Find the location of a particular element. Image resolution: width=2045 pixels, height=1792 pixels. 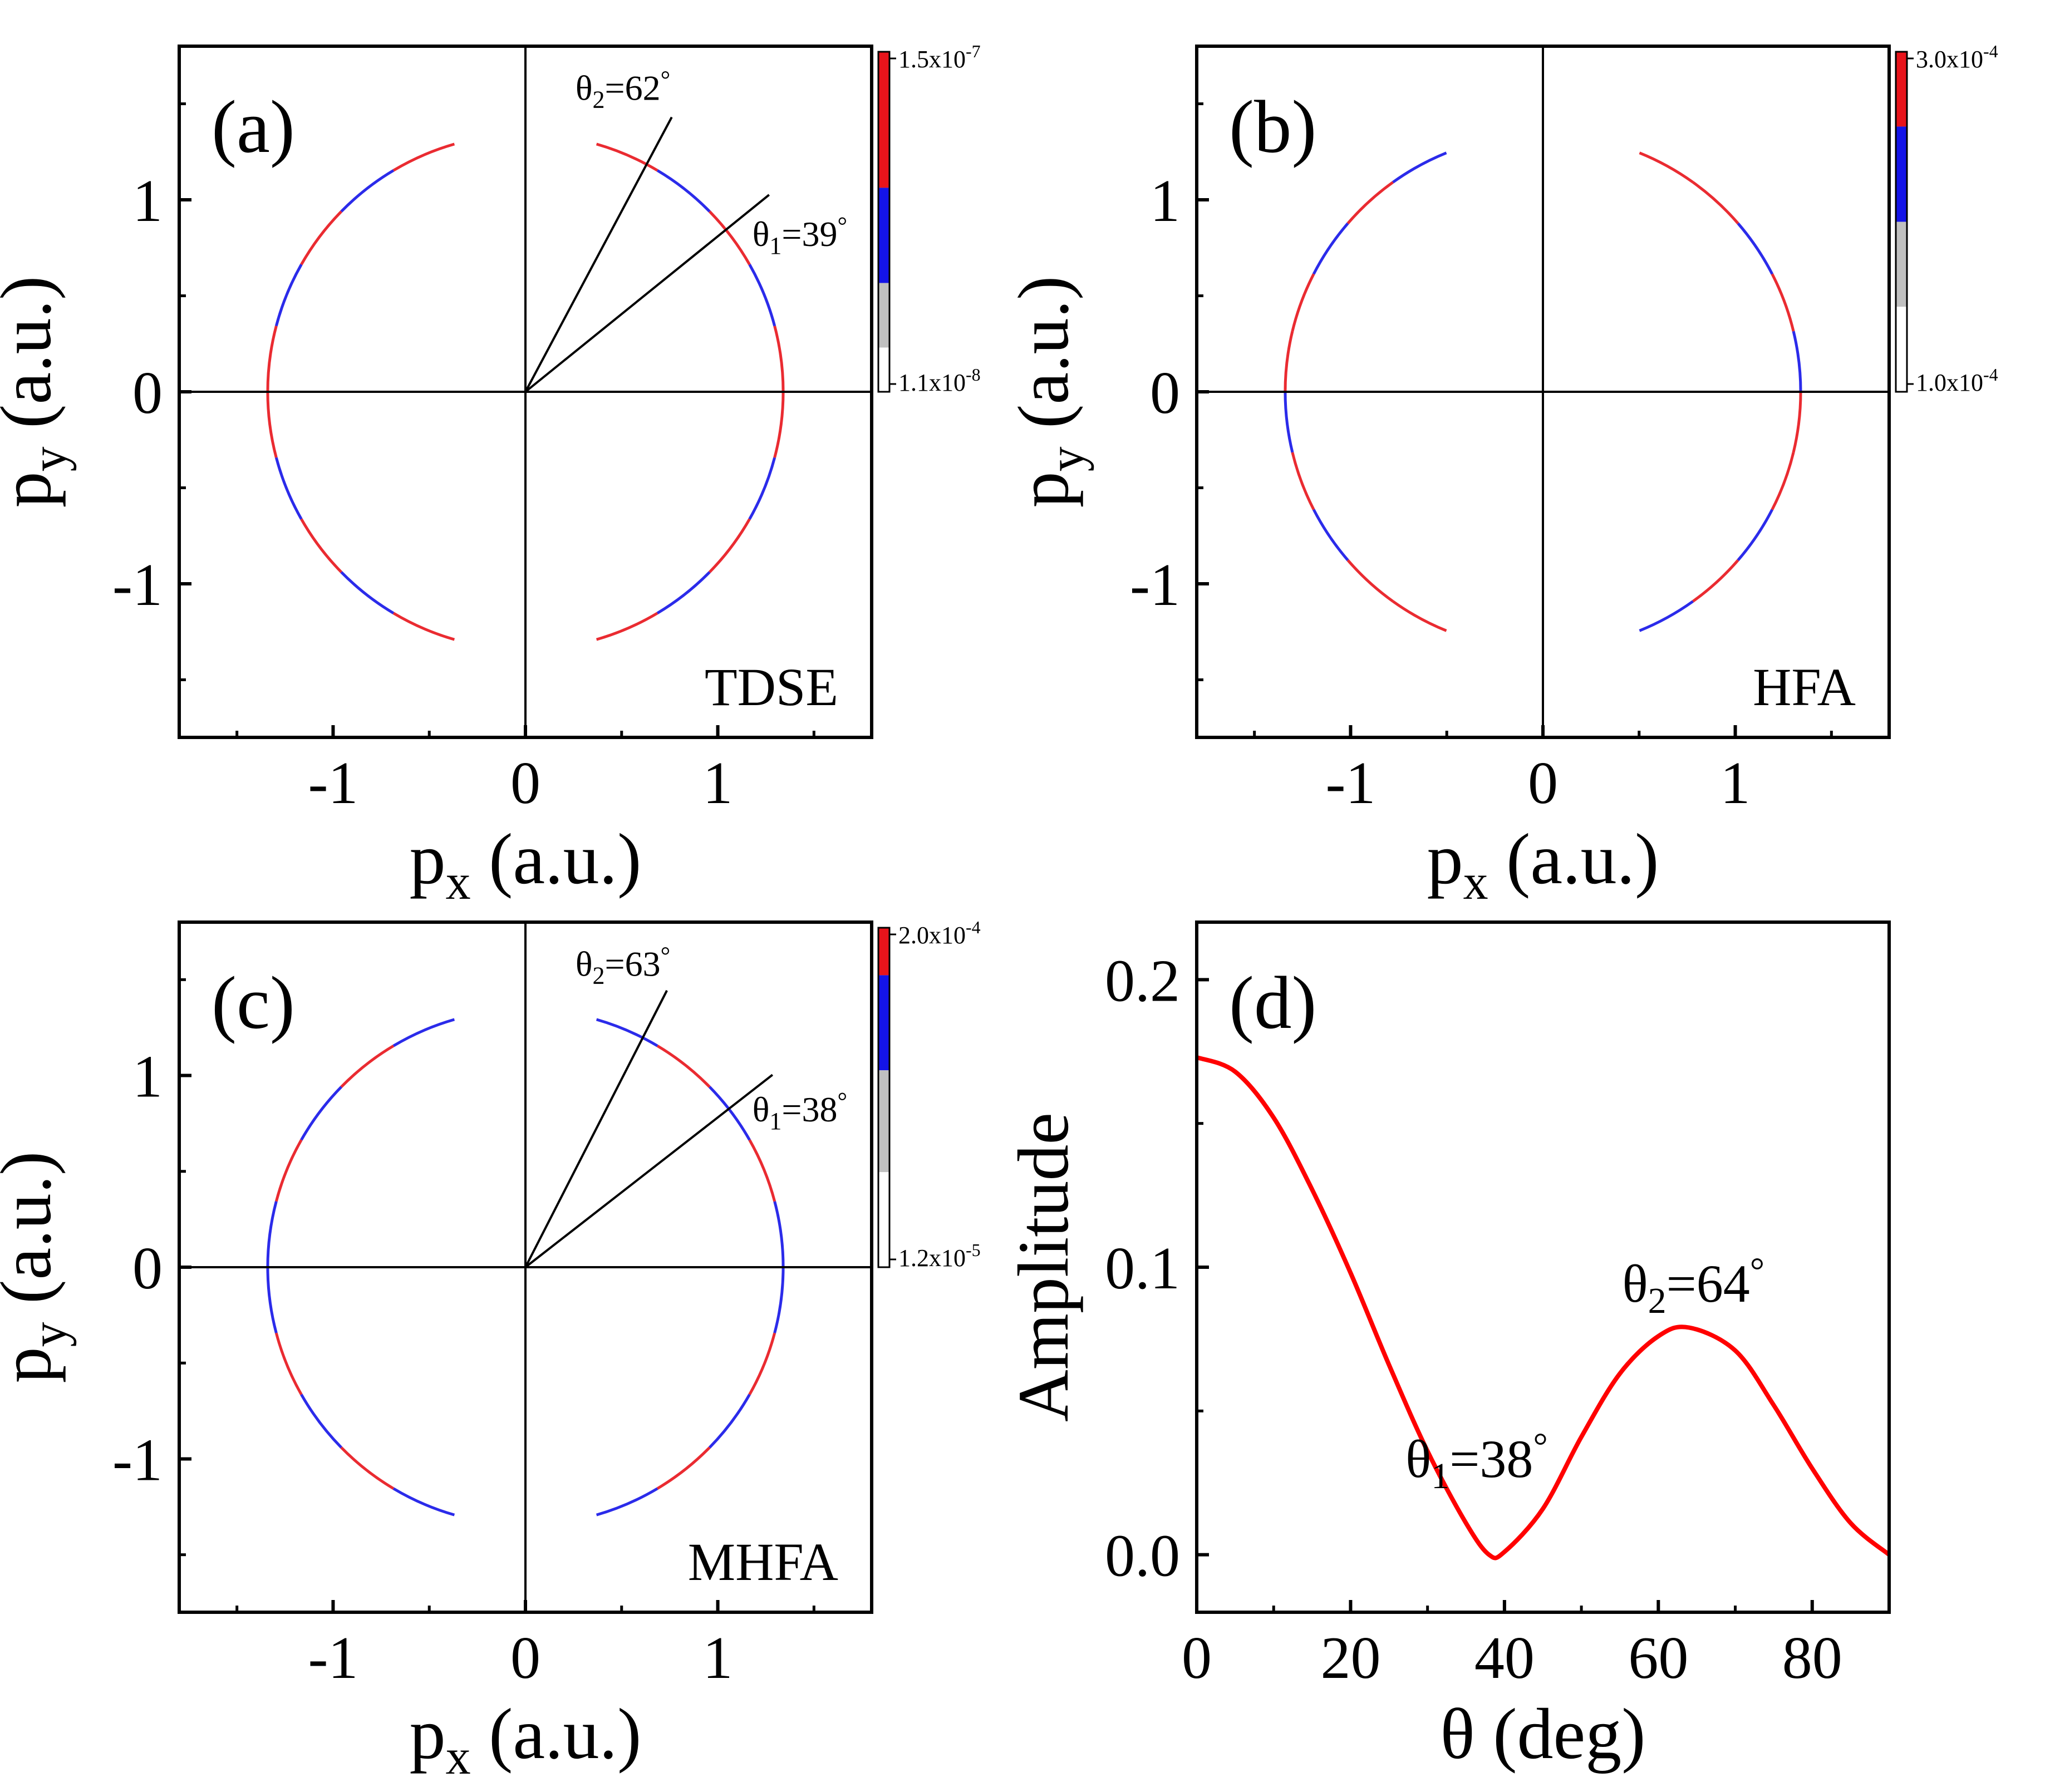

theta1-annotation: θ1=39° is located at coordinates (800, 235).